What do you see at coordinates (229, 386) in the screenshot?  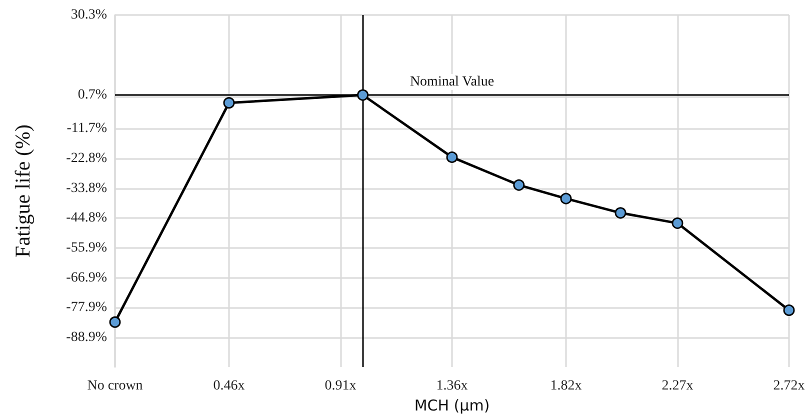 I see `x-tick-label: 0.46x` at bounding box center [229, 386].